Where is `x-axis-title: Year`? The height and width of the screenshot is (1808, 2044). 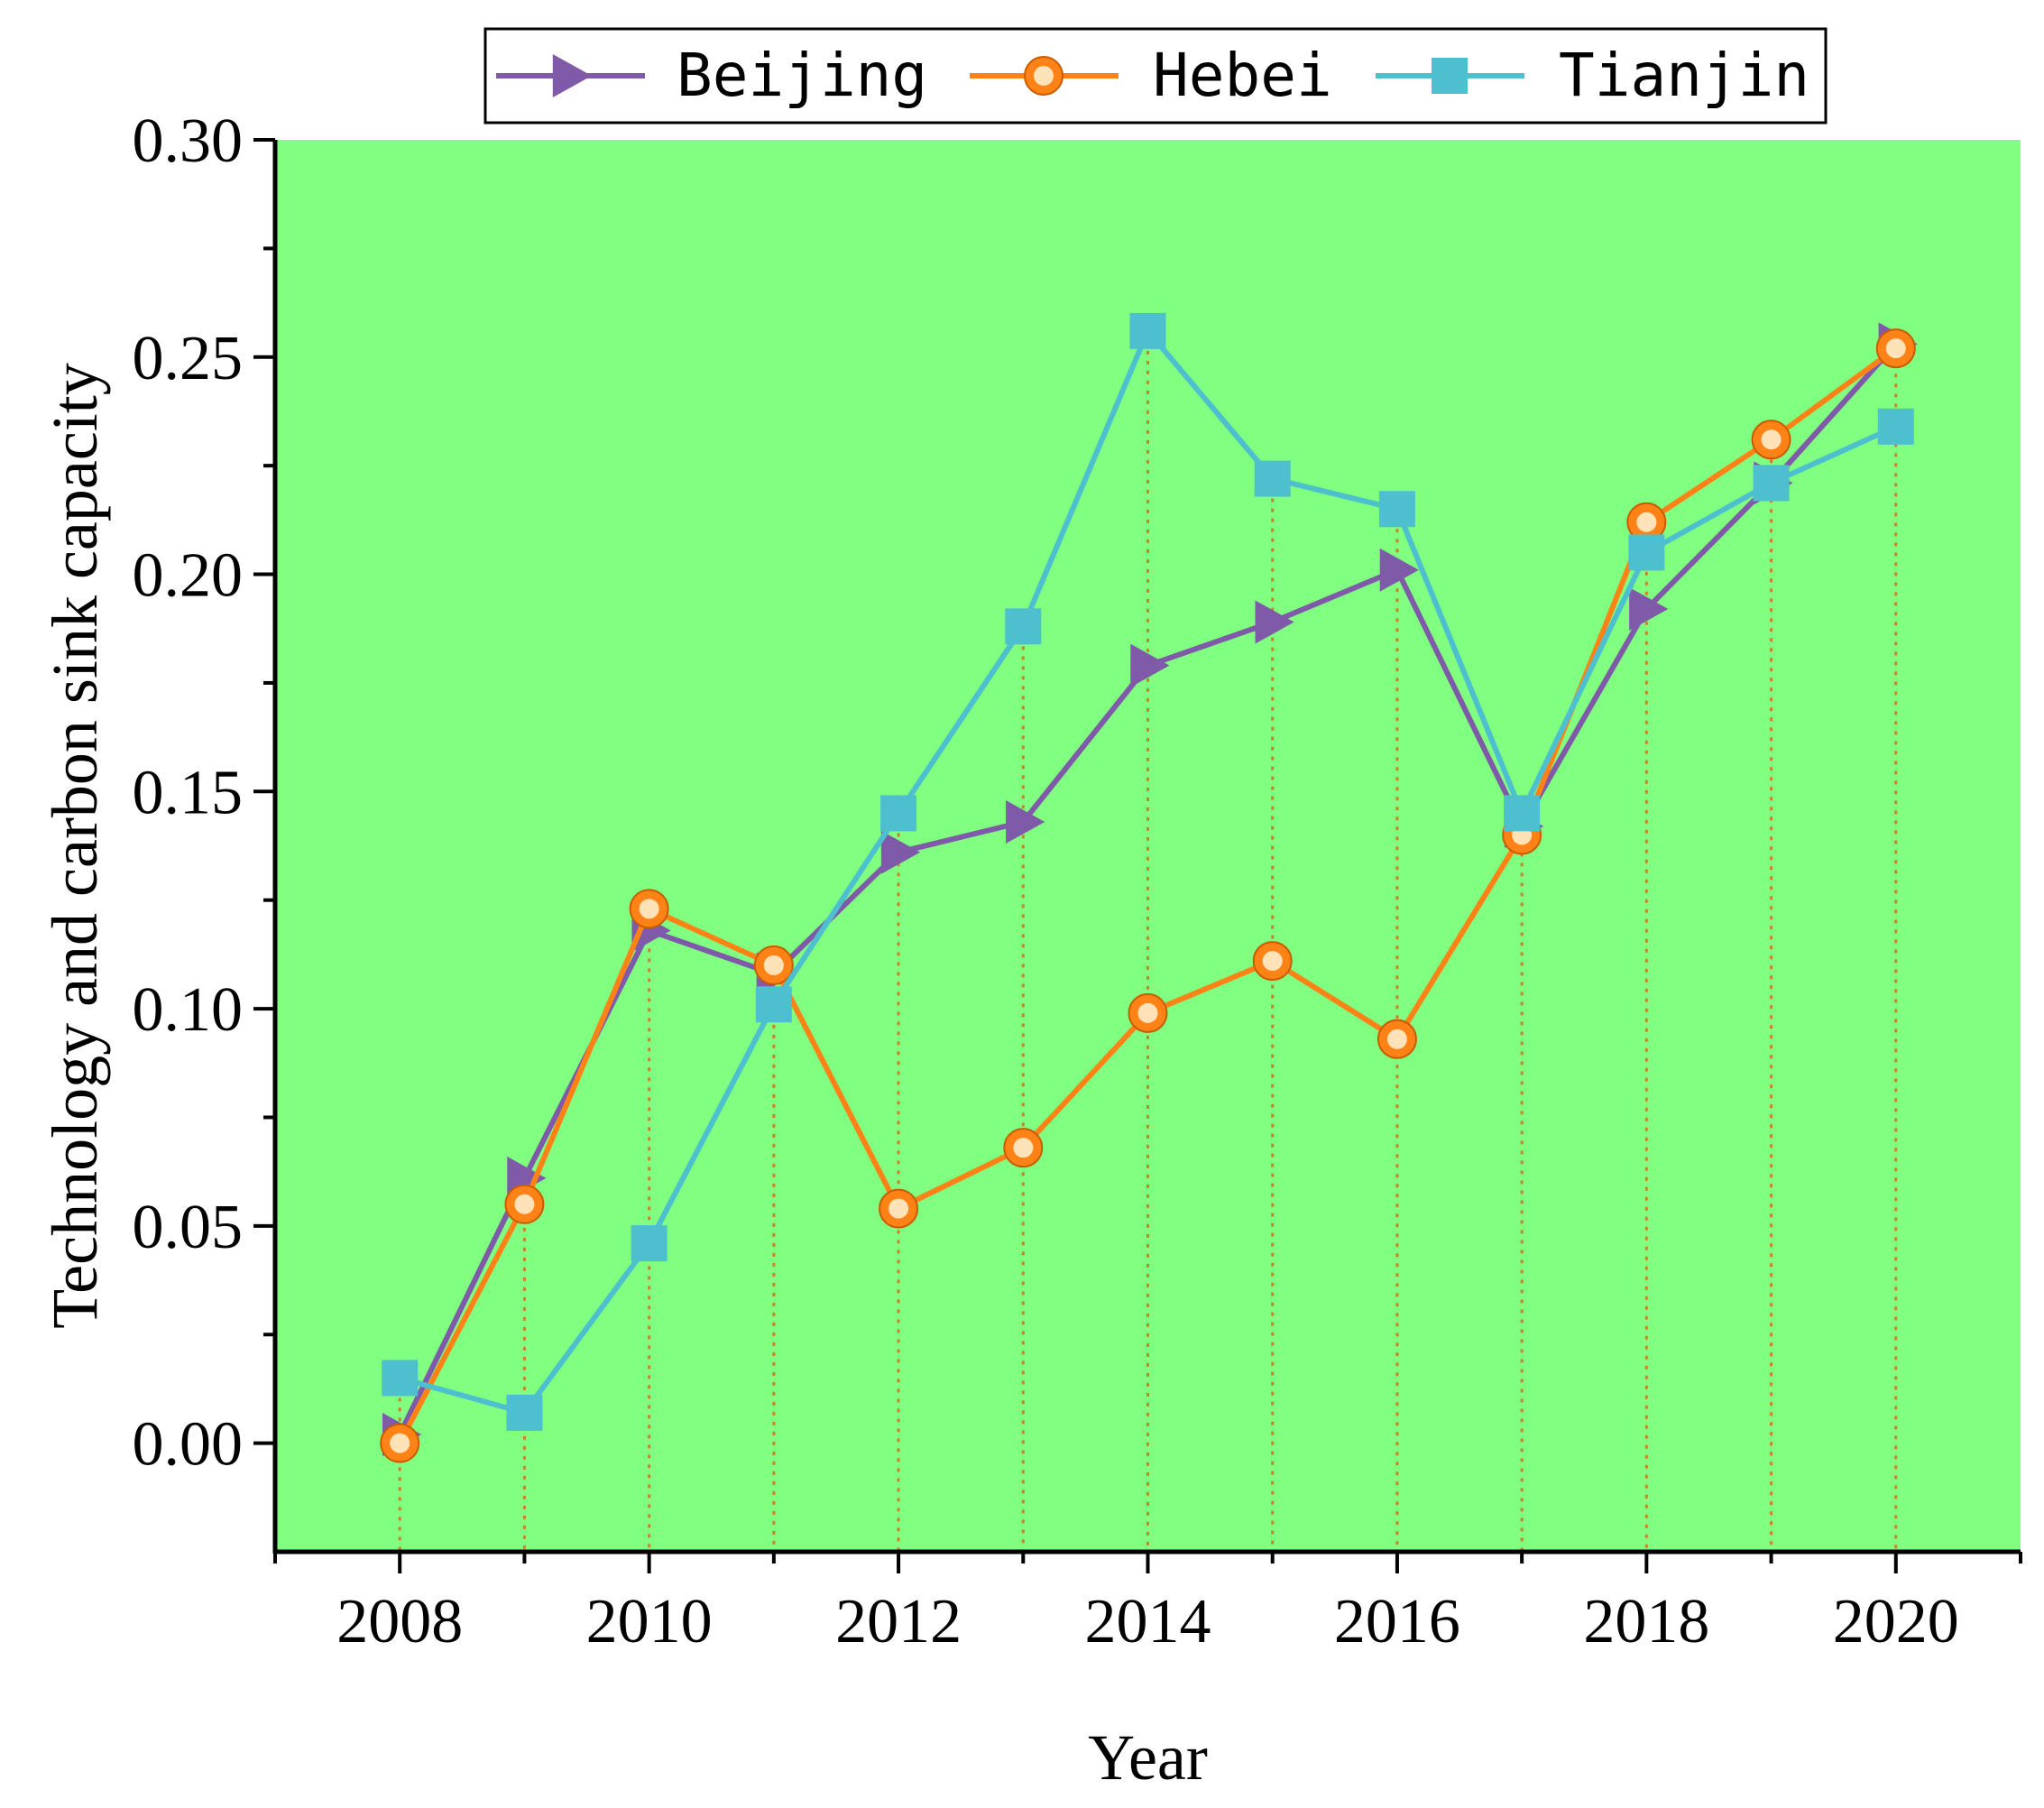
x-axis-title: Year is located at coordinates (1148, 1757).